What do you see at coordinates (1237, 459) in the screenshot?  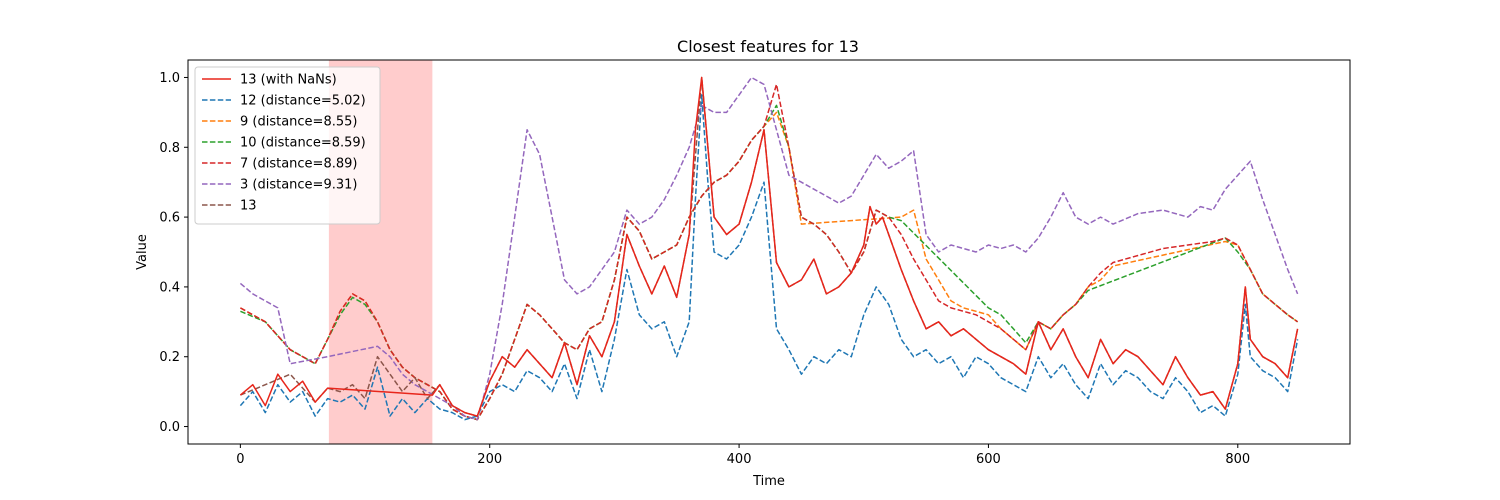 I see `x-tick-label: 800` at bounding box center [1237, 459].